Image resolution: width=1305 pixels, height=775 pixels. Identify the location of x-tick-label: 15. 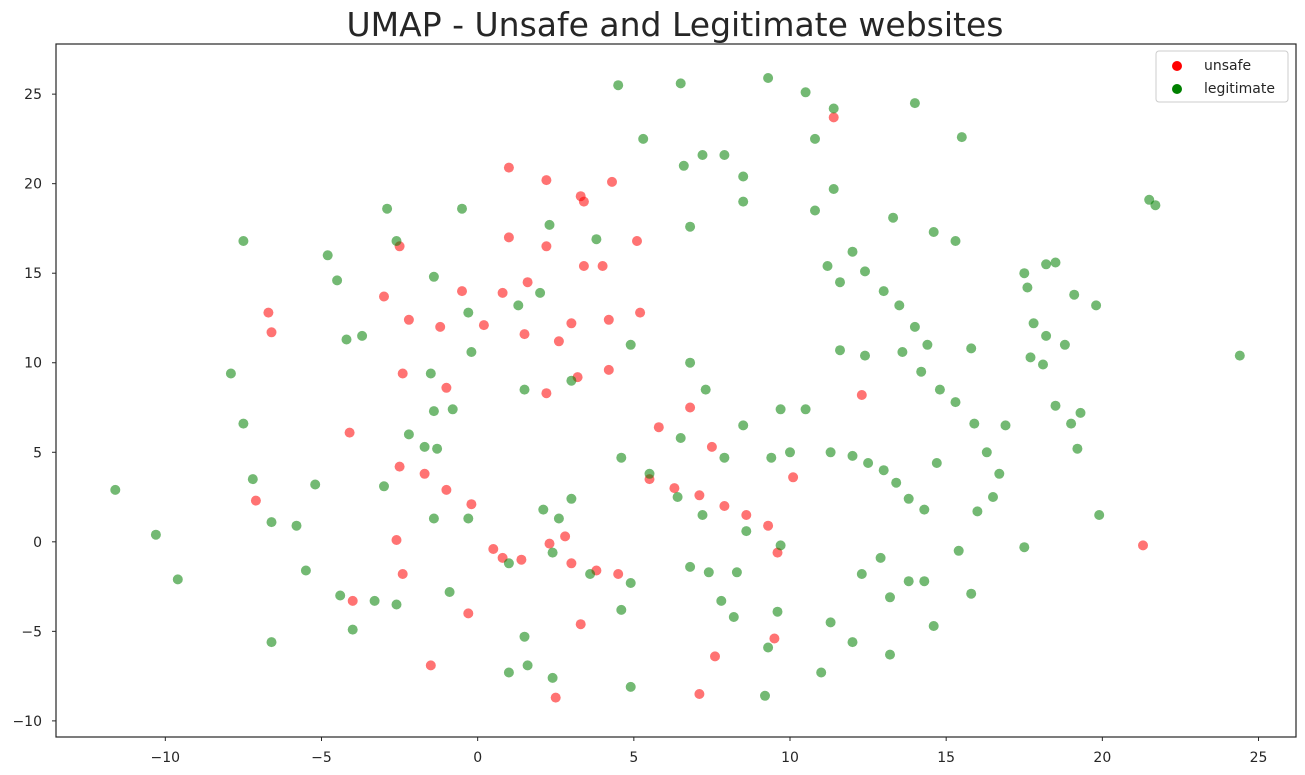
(946, 758).